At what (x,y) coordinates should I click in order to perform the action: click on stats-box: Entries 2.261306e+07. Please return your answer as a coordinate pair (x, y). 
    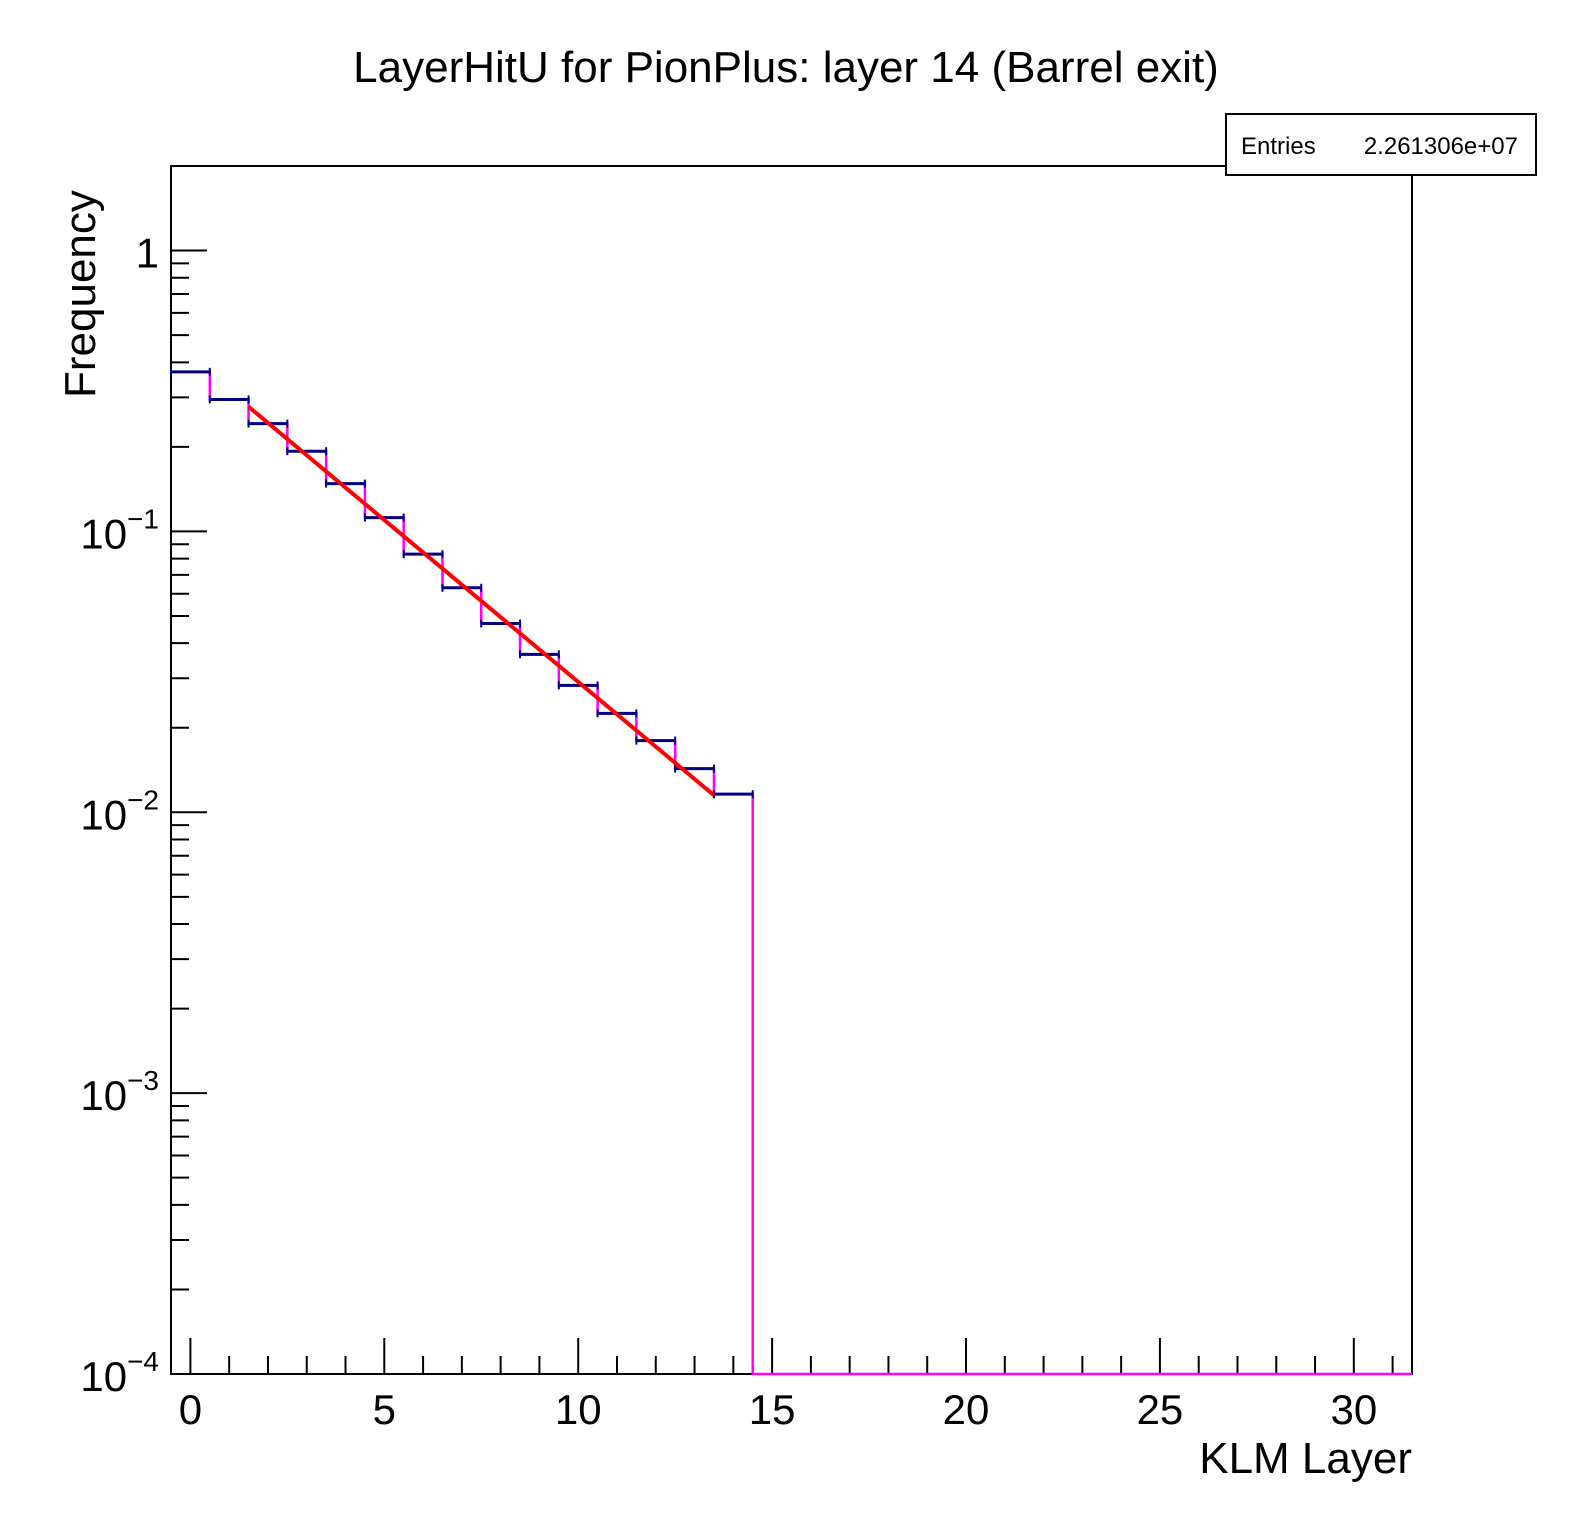
    Looking at the image, I should click on (1381, 144).